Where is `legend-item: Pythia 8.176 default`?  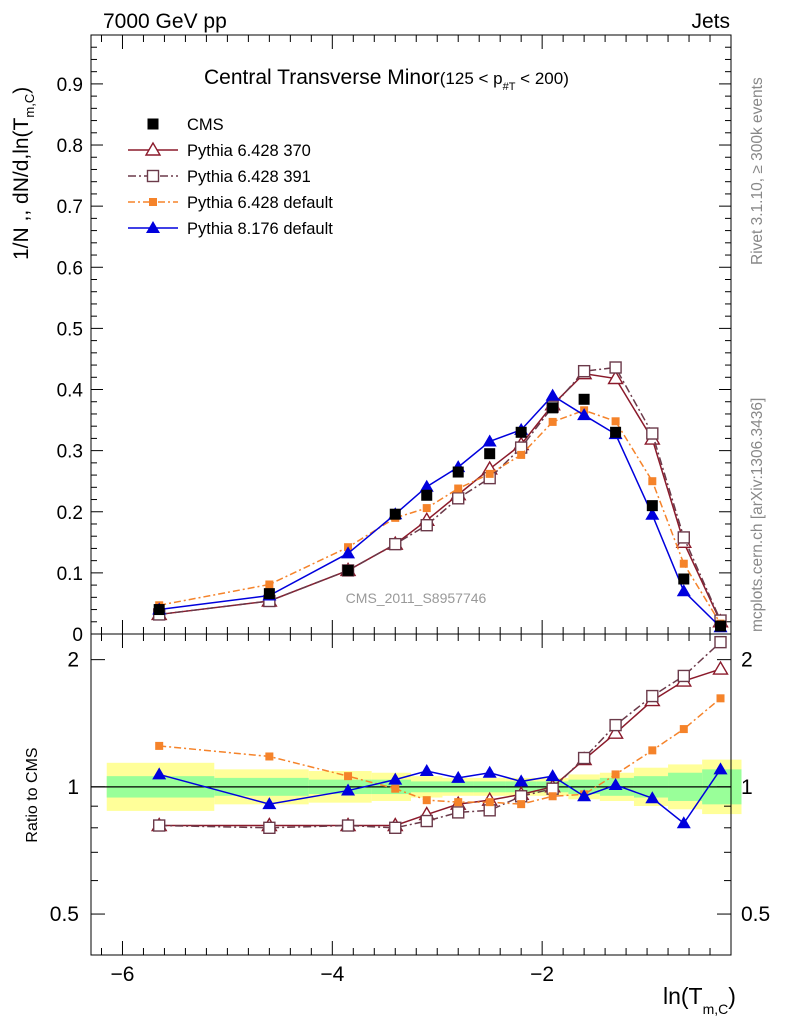 legend-item: Pythia 8.176 default is located at coordinates (230, 229).